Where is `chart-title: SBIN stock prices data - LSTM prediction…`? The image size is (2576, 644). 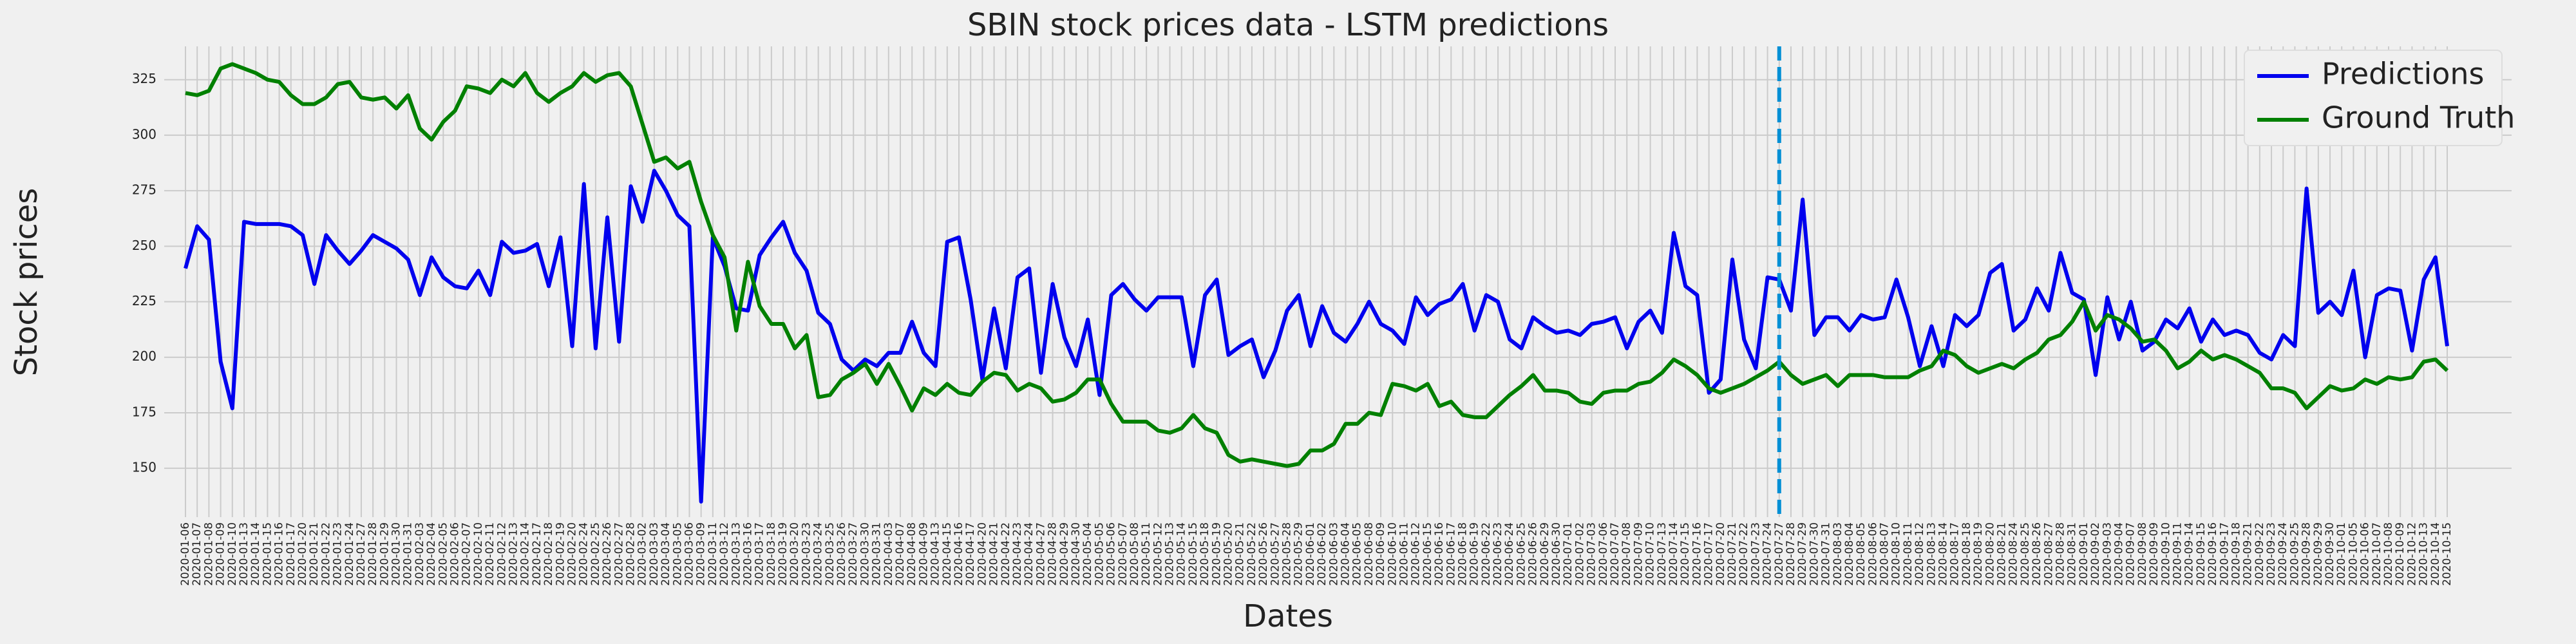
chart-title: SBIN stock prices data - LSTM prediction… is located at coordinates (1288, 25).